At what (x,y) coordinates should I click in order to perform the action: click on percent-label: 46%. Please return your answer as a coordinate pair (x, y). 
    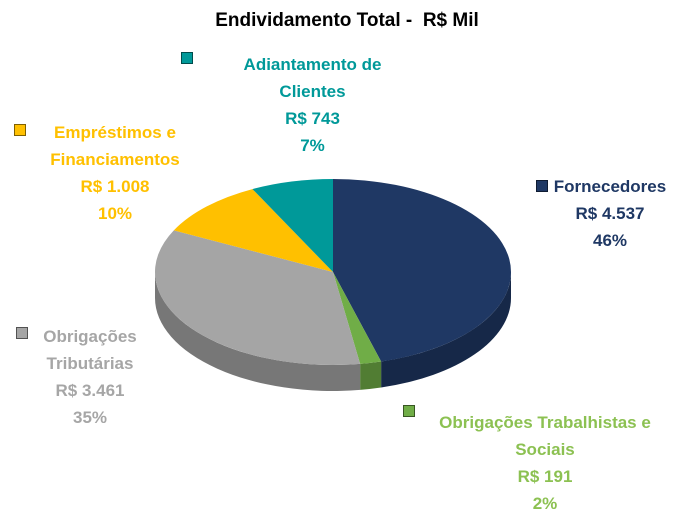
    Looking at the image, I should click on (610, 240).